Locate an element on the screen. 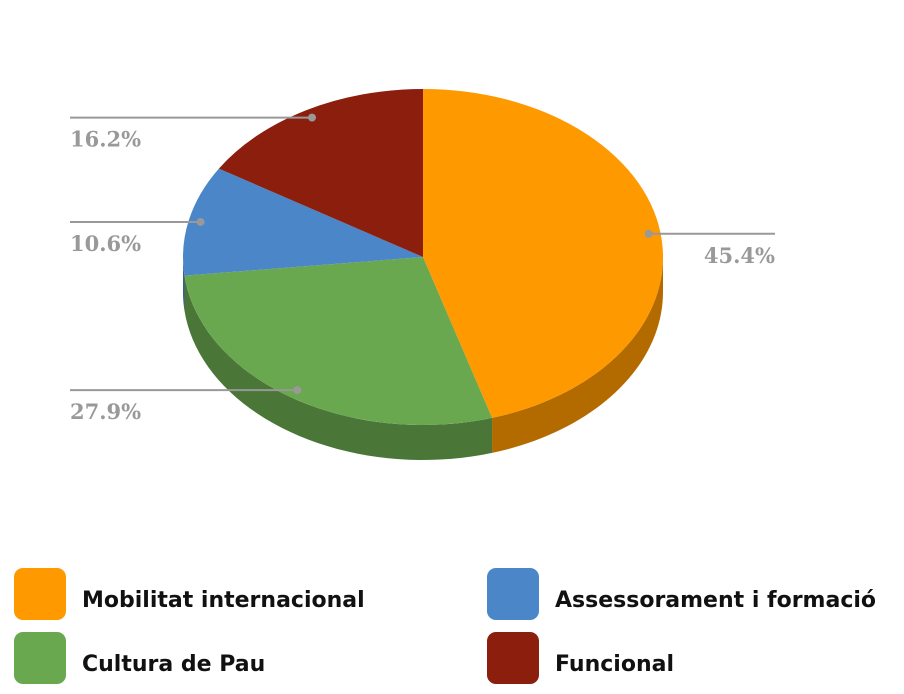 The width and height of the screenshot is (904, 694). legend-label: Assessorament i formació is located at coordinates (715, 600).